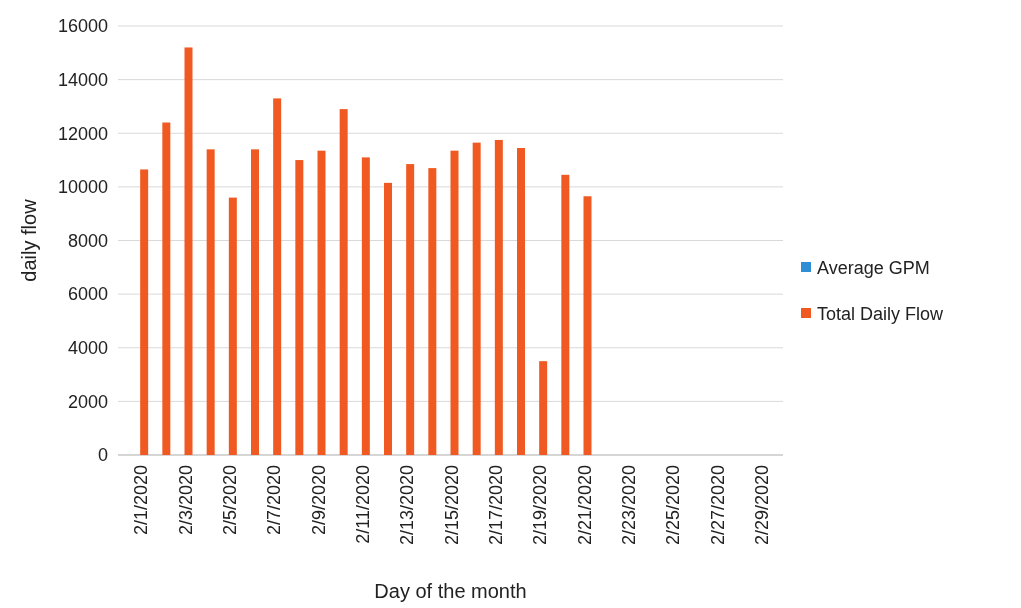  I want to click on x-tick-label: 2/29/2020, so click(761, 505).